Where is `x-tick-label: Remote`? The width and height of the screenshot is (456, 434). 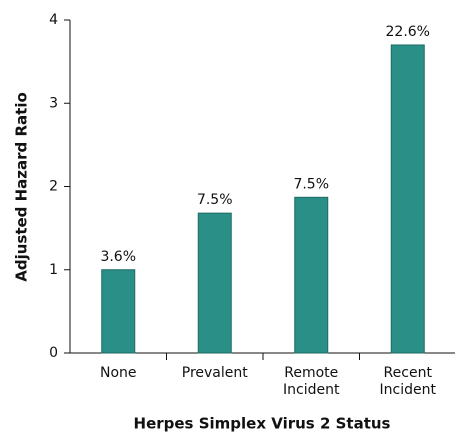
x-tick-label: Remote is located at coordinates (311, 373).